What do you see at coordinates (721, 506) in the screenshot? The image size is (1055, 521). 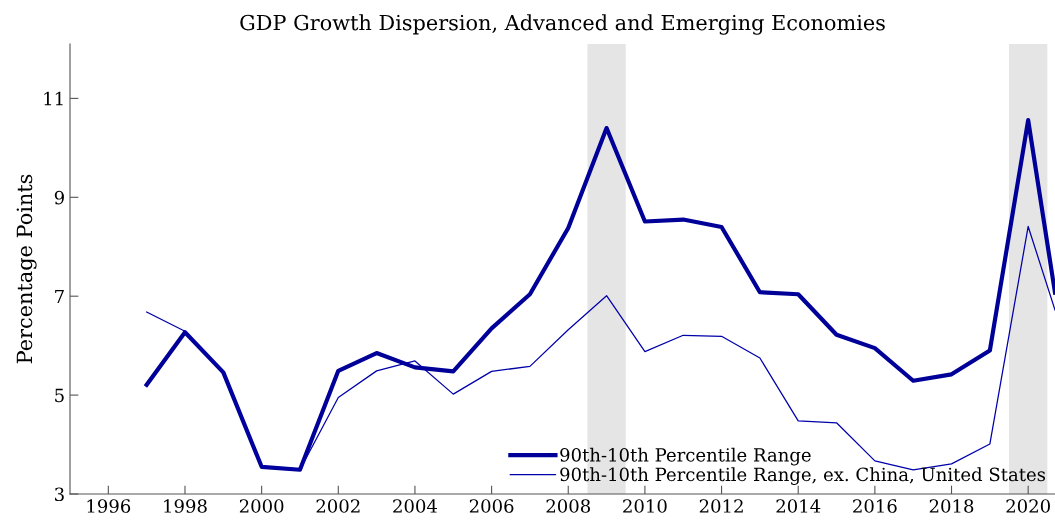 I see `x-tick-label: 2012` at bounding box center [721, 506].